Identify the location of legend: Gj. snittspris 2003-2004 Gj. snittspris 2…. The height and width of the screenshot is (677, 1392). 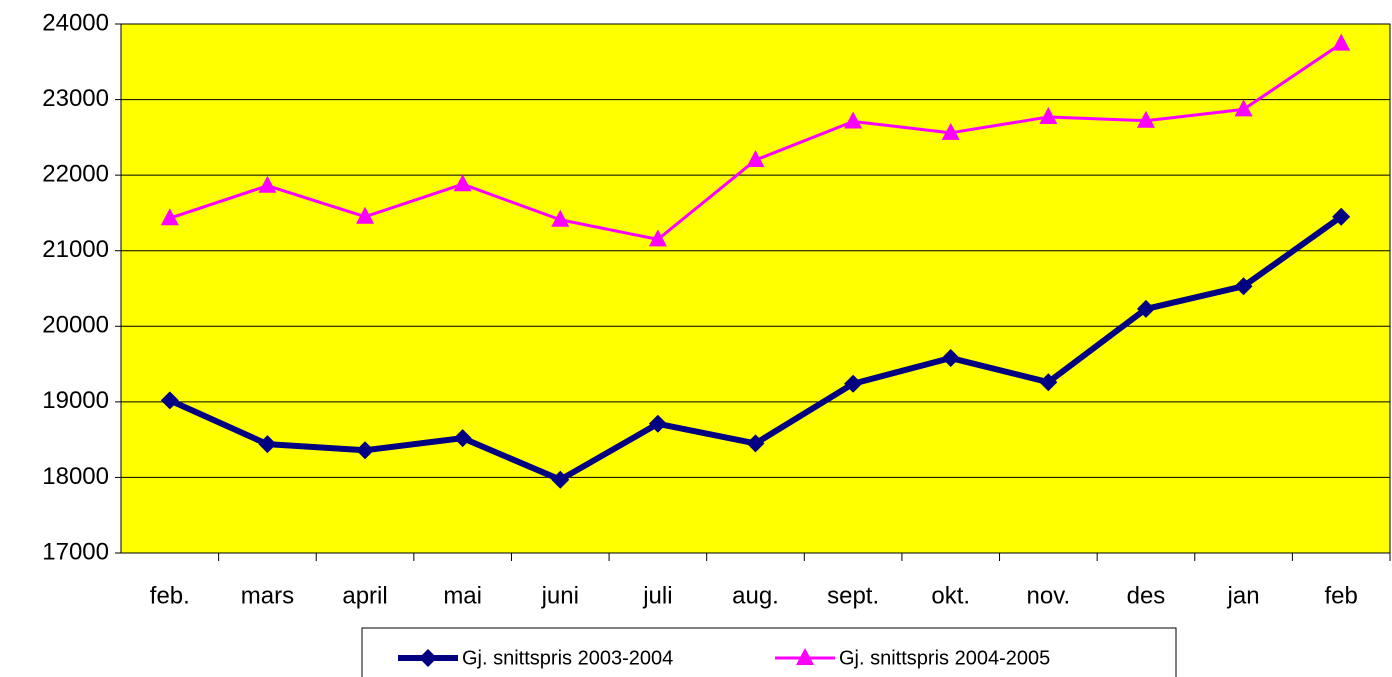
(769, 652).